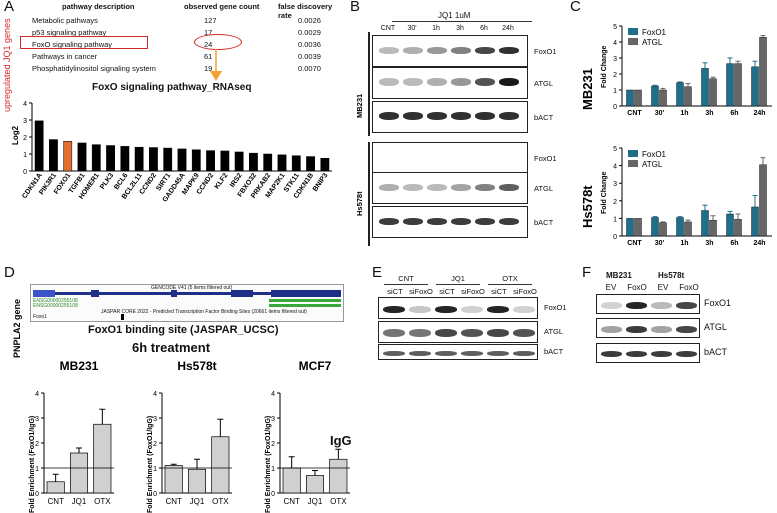  Describe the element at coordinates (98, 6) in the screenshot. I see `table-header-pathway: pathway description` at that location.